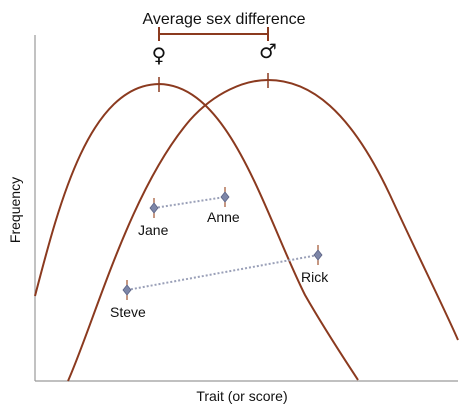 The height and width of the screenshot is (411, 474). Describe the element at coordinates (225, 197) in the screenshot. I see `anne-marker` at that location.